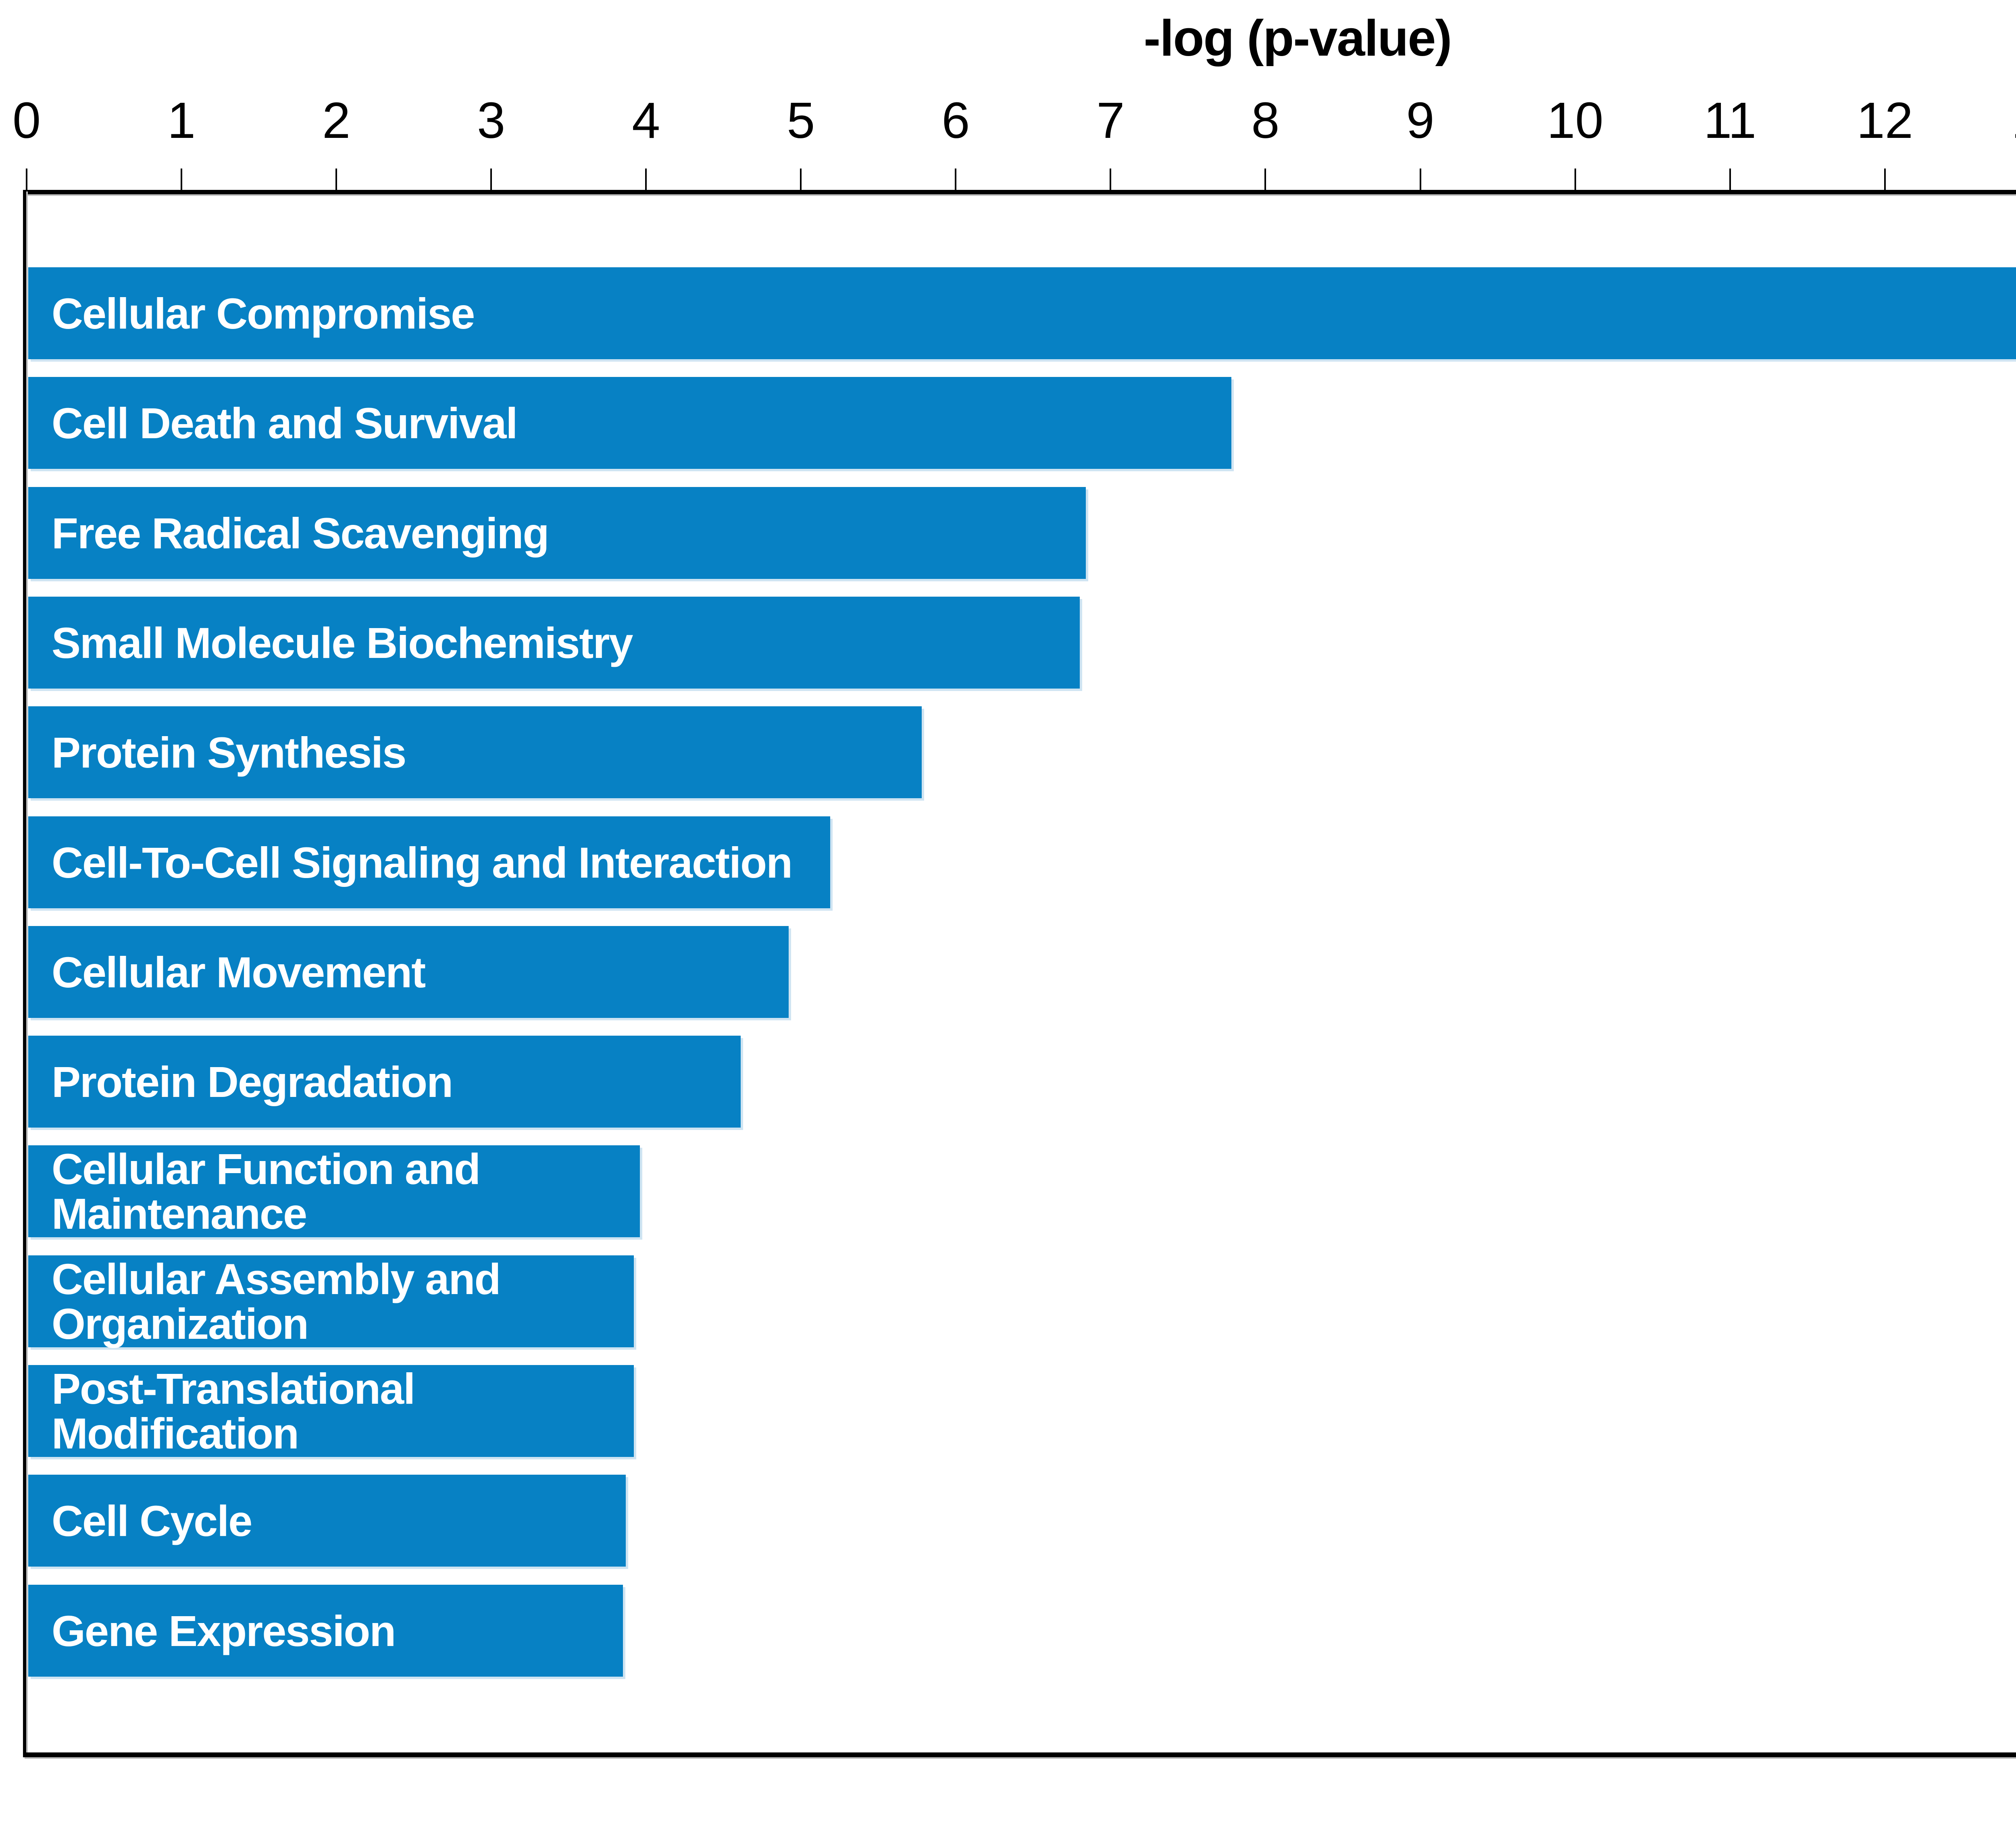 The image size is (2016, 1825). Describe the element at coordinates (181, 120) in the screenshot. I see `x-axis-tick-label: 1` at that location.